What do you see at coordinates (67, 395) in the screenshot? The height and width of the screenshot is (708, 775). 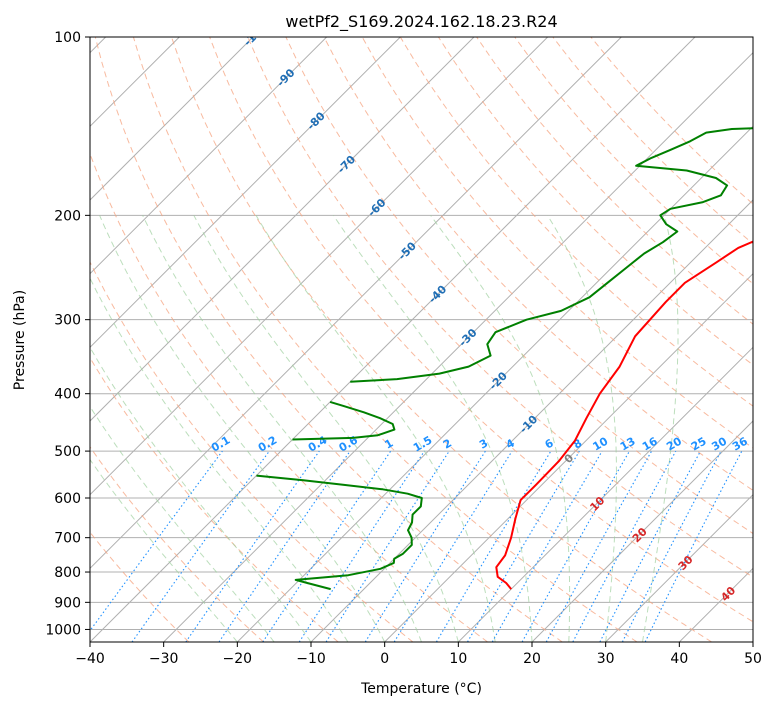 I see `y-tick-label: 400` at bounding box center [67, 395].